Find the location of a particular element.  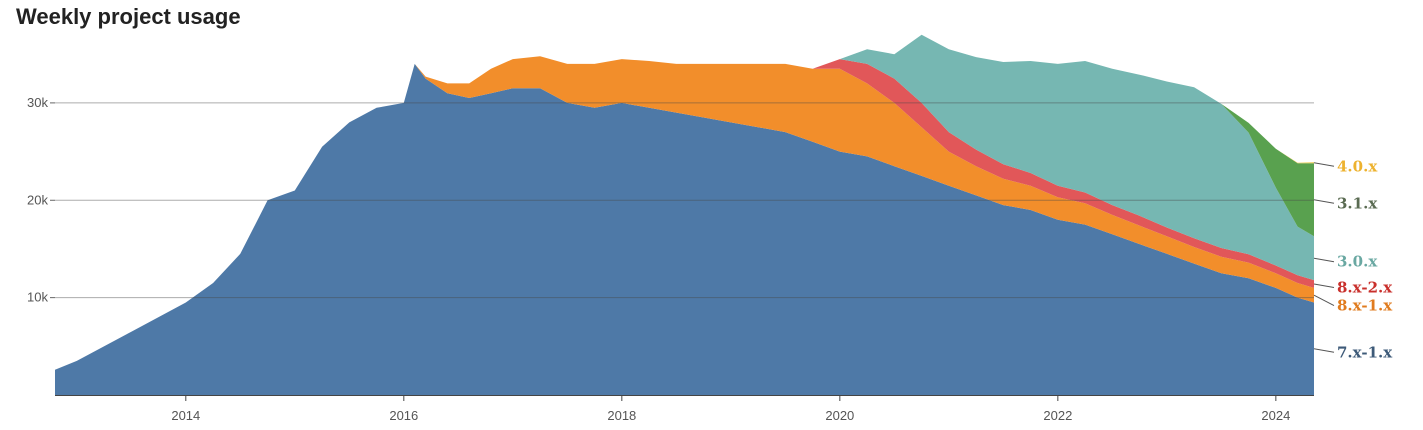

series-label-4-0-x: 4.0.x is located at coordinates (1357, 166).